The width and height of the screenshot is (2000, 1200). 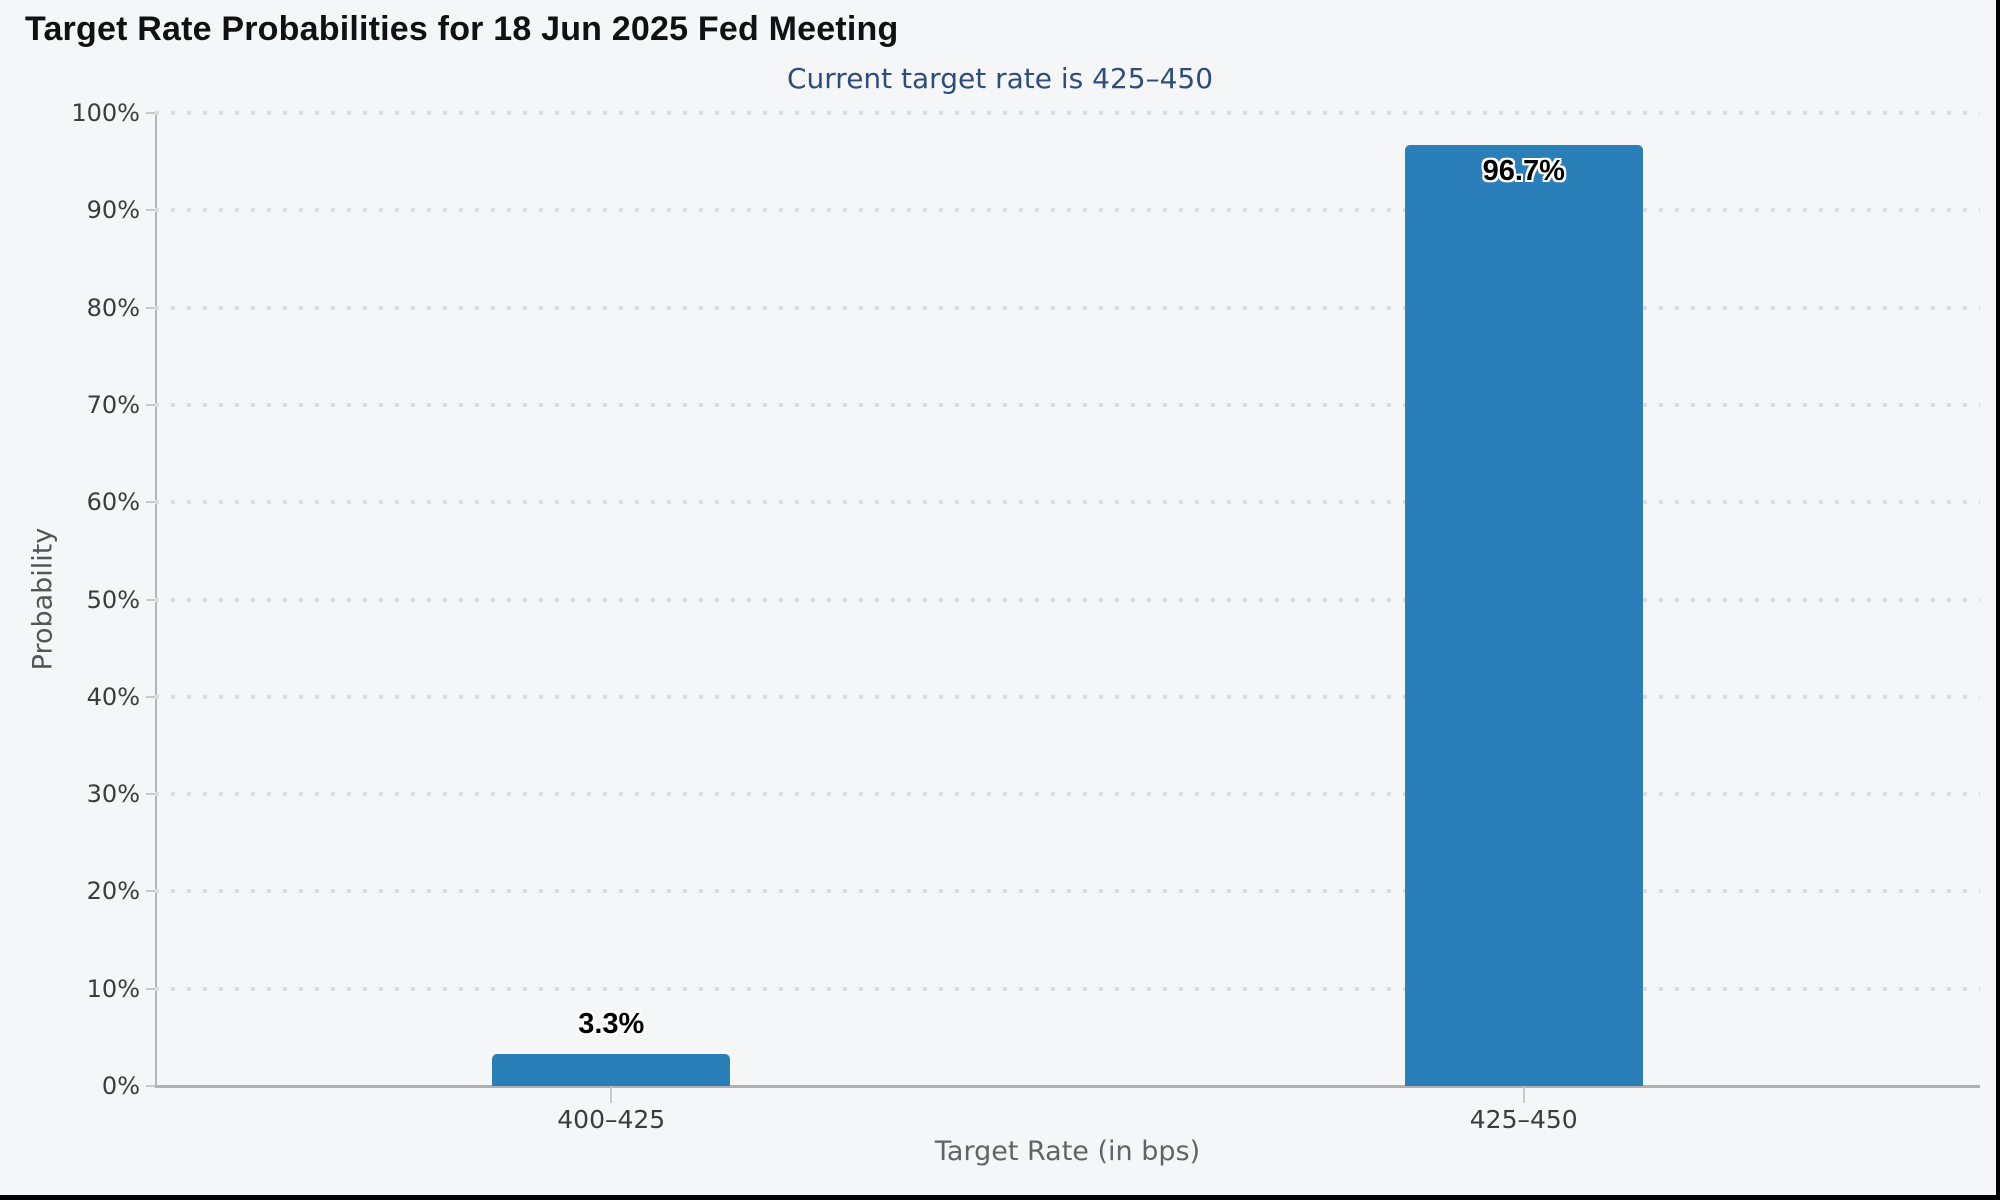 What do you see at coordinates (1523, 615) in the screenshot?
I see `bar-425–450` at bounding box center [1523, 615].